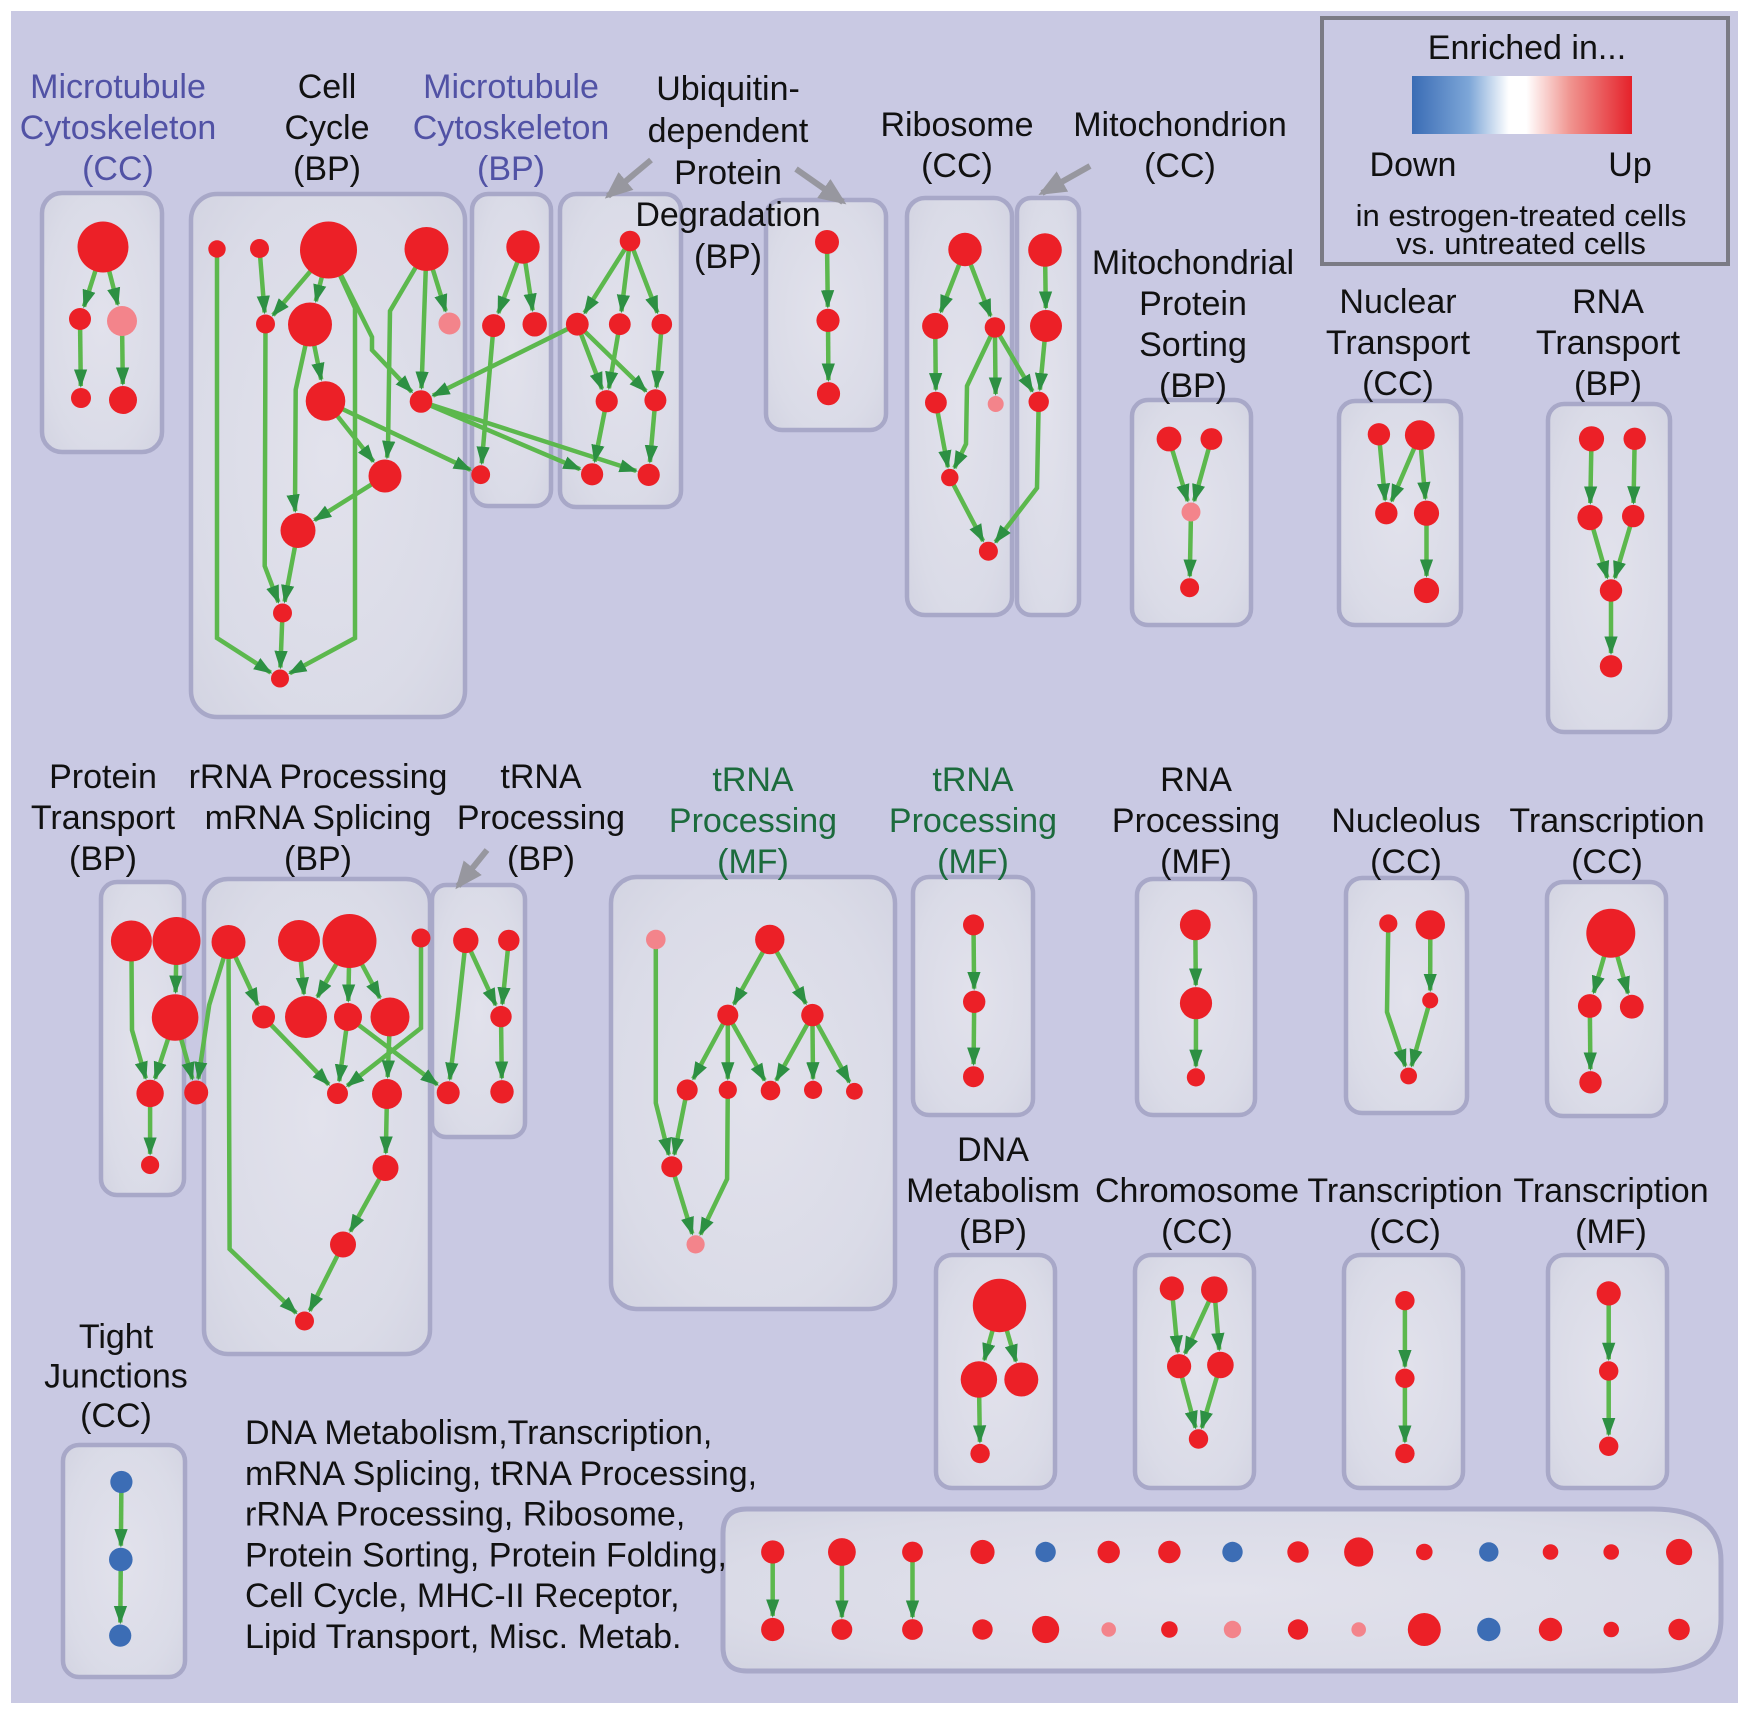  Describe the element at coordinates (326, 128) in the screenshot. I see `svg-text: Cycle` at that location.